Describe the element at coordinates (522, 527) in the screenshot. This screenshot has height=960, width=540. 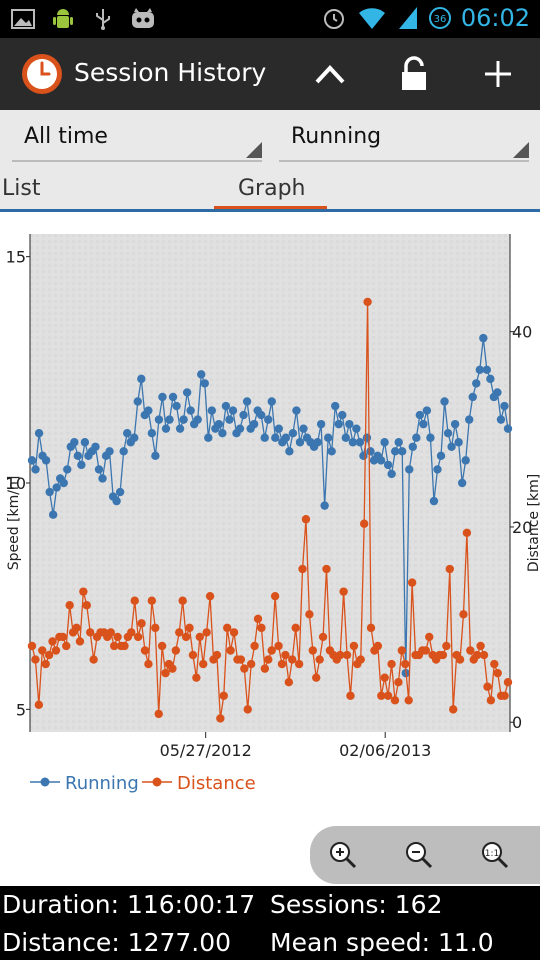
I see `right-tick-label: 20` at that location.